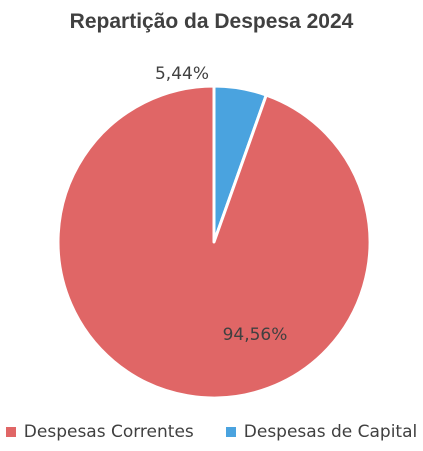 This screenshot has height=451, width=423. I want to click on legend-label-correntes: Despesas Correntes, so click(109, 432).